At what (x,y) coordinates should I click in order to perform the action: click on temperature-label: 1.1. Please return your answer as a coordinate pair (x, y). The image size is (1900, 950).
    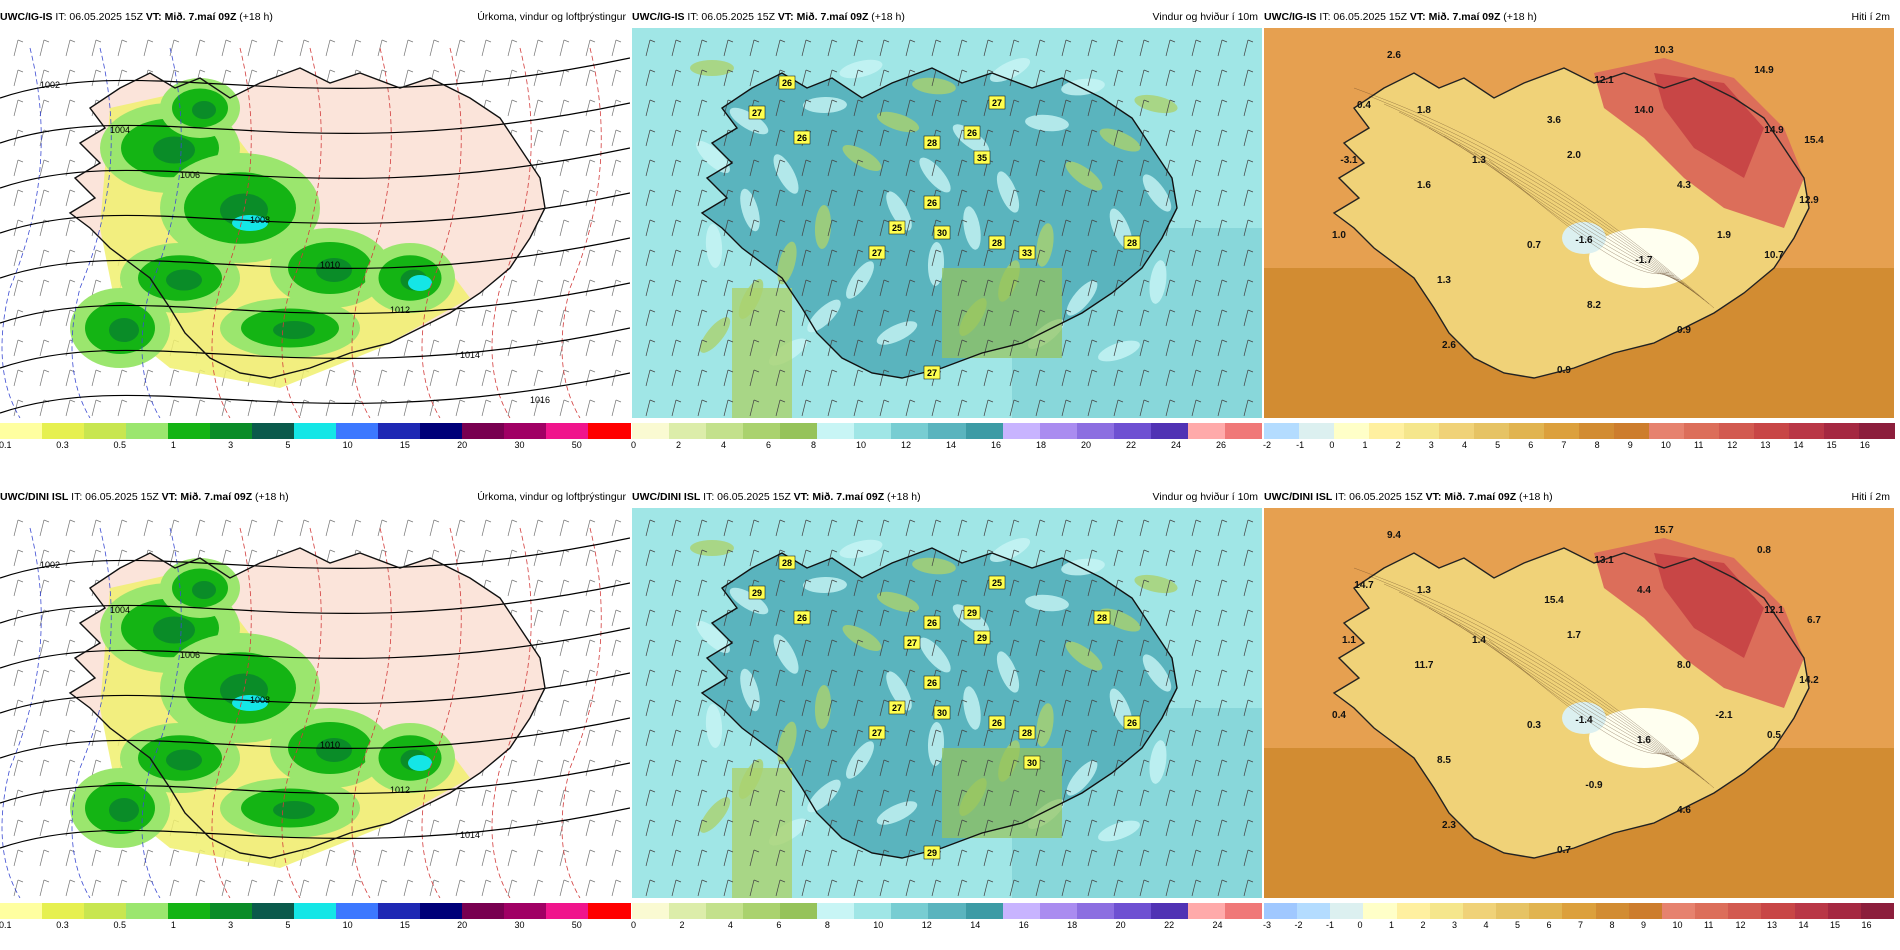
    Looking at the image, I should click on (1349, 640).